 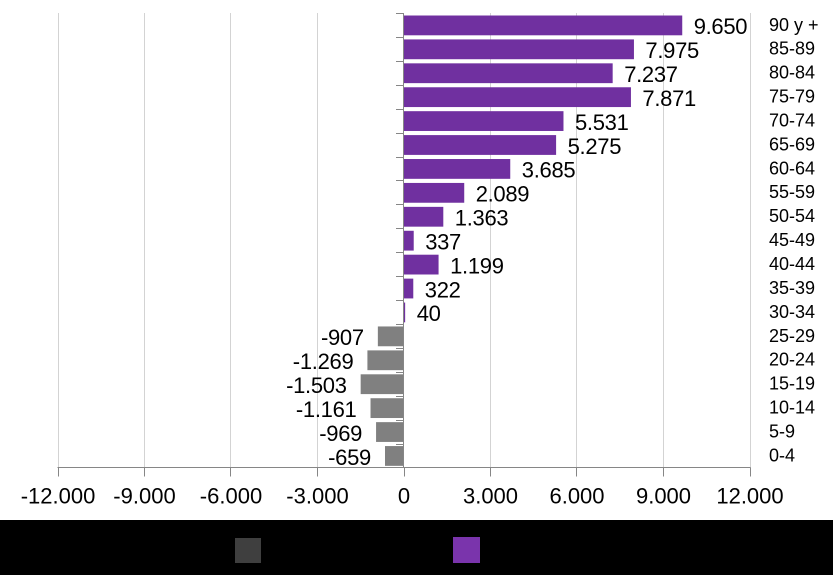 I want to click on svg-text: 5-9, so click(x=782, y=431).